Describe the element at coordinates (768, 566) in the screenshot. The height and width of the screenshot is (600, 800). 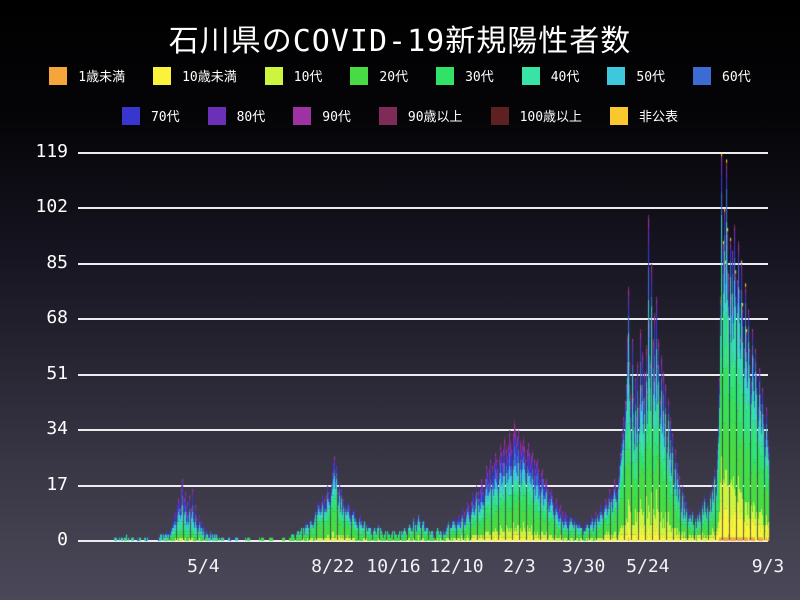
I see `x-axis-label-9-3: 9/3` at that location.